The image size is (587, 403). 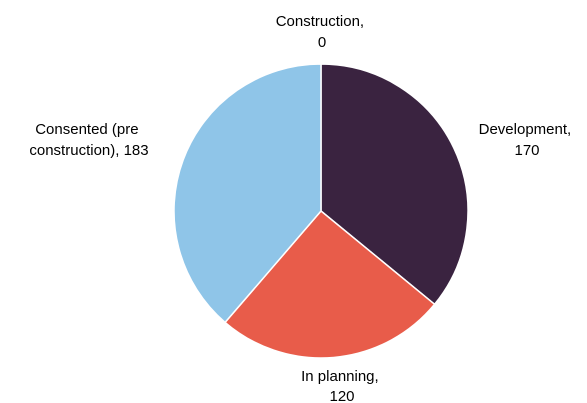 I want to click on label-construction-line2: 0, so click(x=322, y=42).